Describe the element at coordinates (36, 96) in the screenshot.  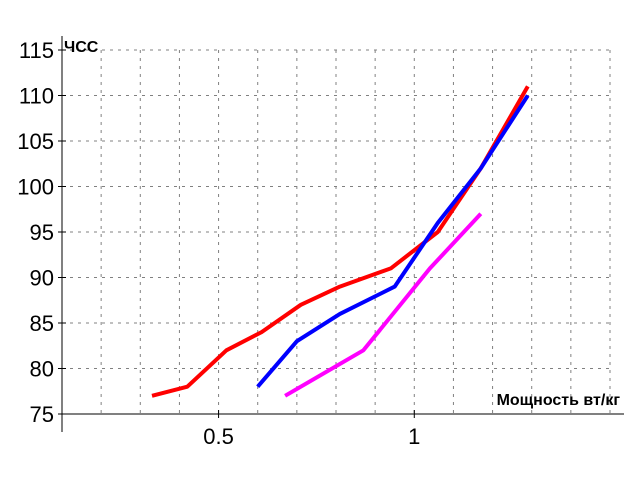
I see `y-tick-label: 110` at that location.